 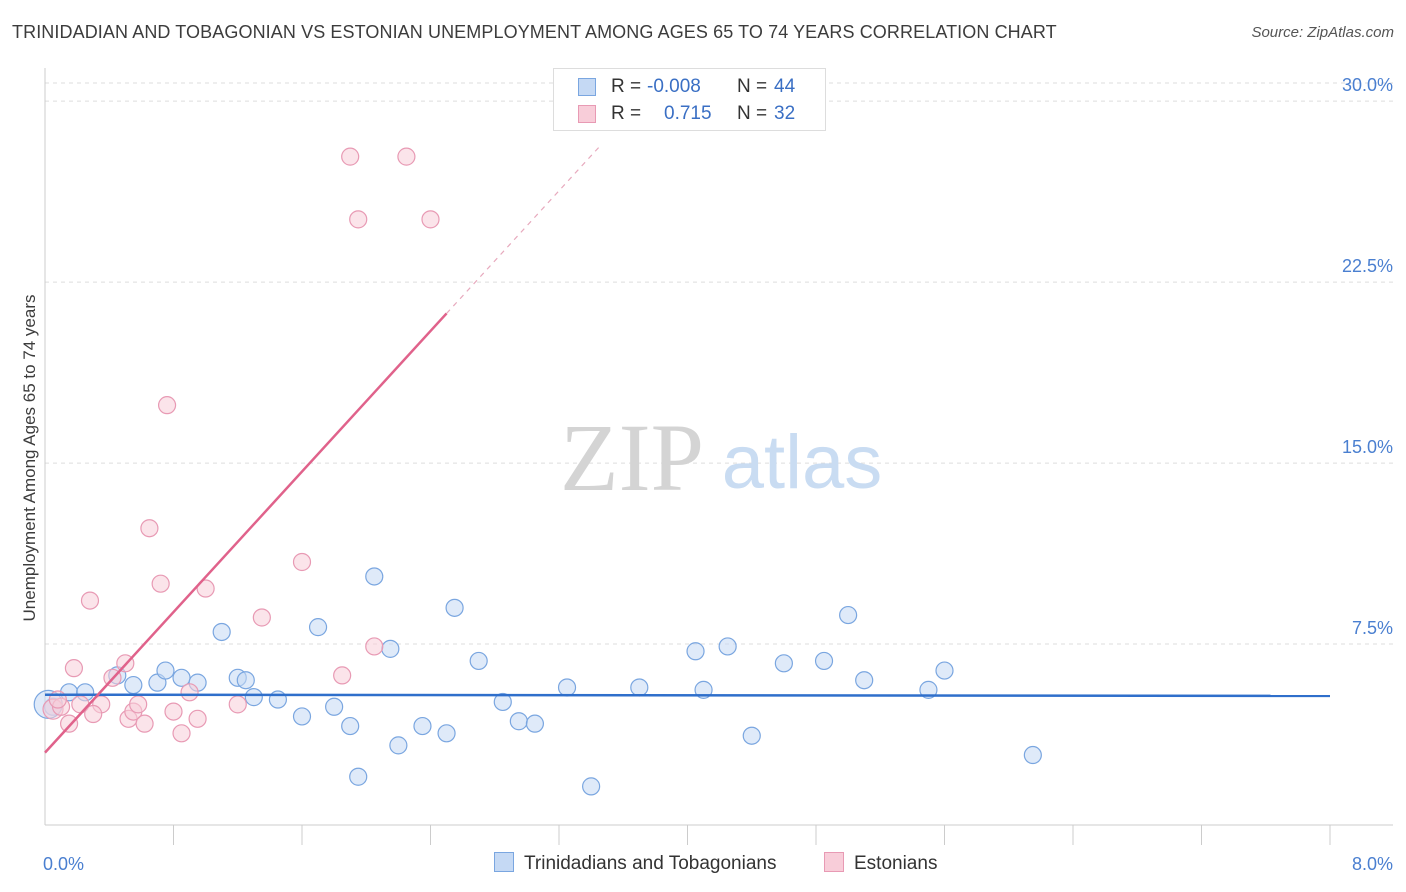 I want to click on watermark: ZIP atlas, so click(x=721, y=457).